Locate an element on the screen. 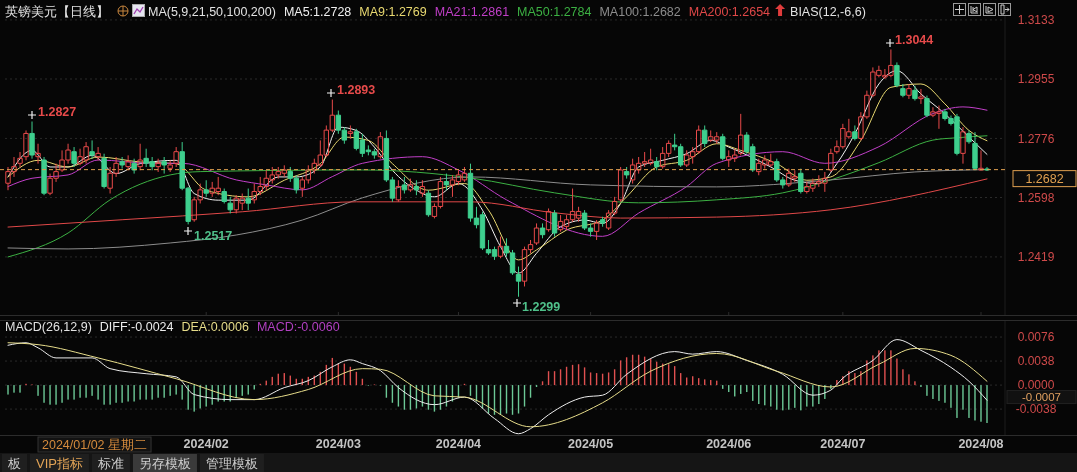 Image resolution: width=1077 pixels, height=472 pixels. x-tick-label: 2024/08 is located at coordinates (981, 444).